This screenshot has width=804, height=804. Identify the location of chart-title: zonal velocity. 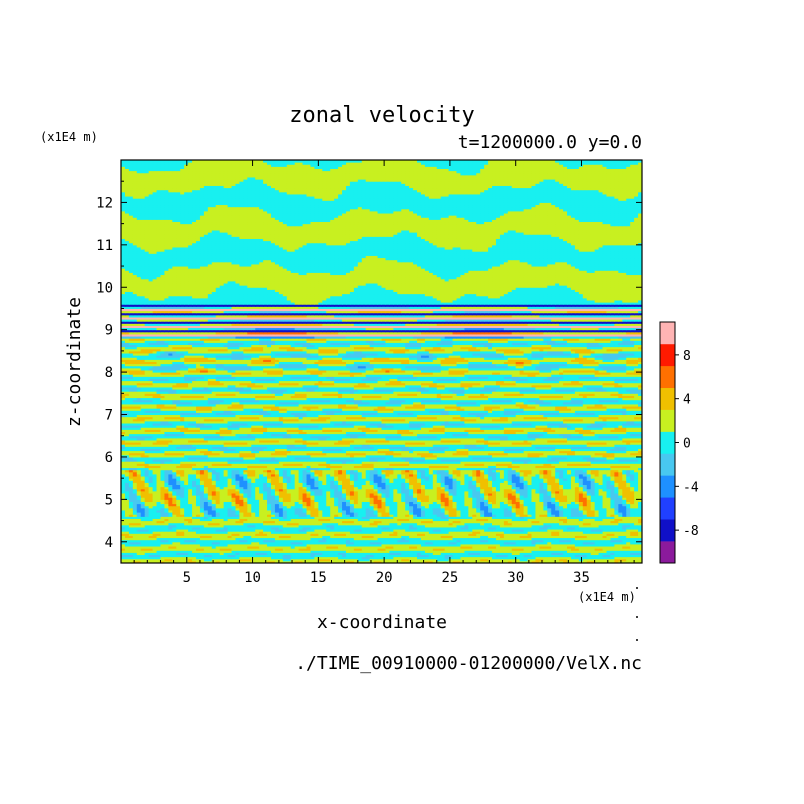
(381, 115).